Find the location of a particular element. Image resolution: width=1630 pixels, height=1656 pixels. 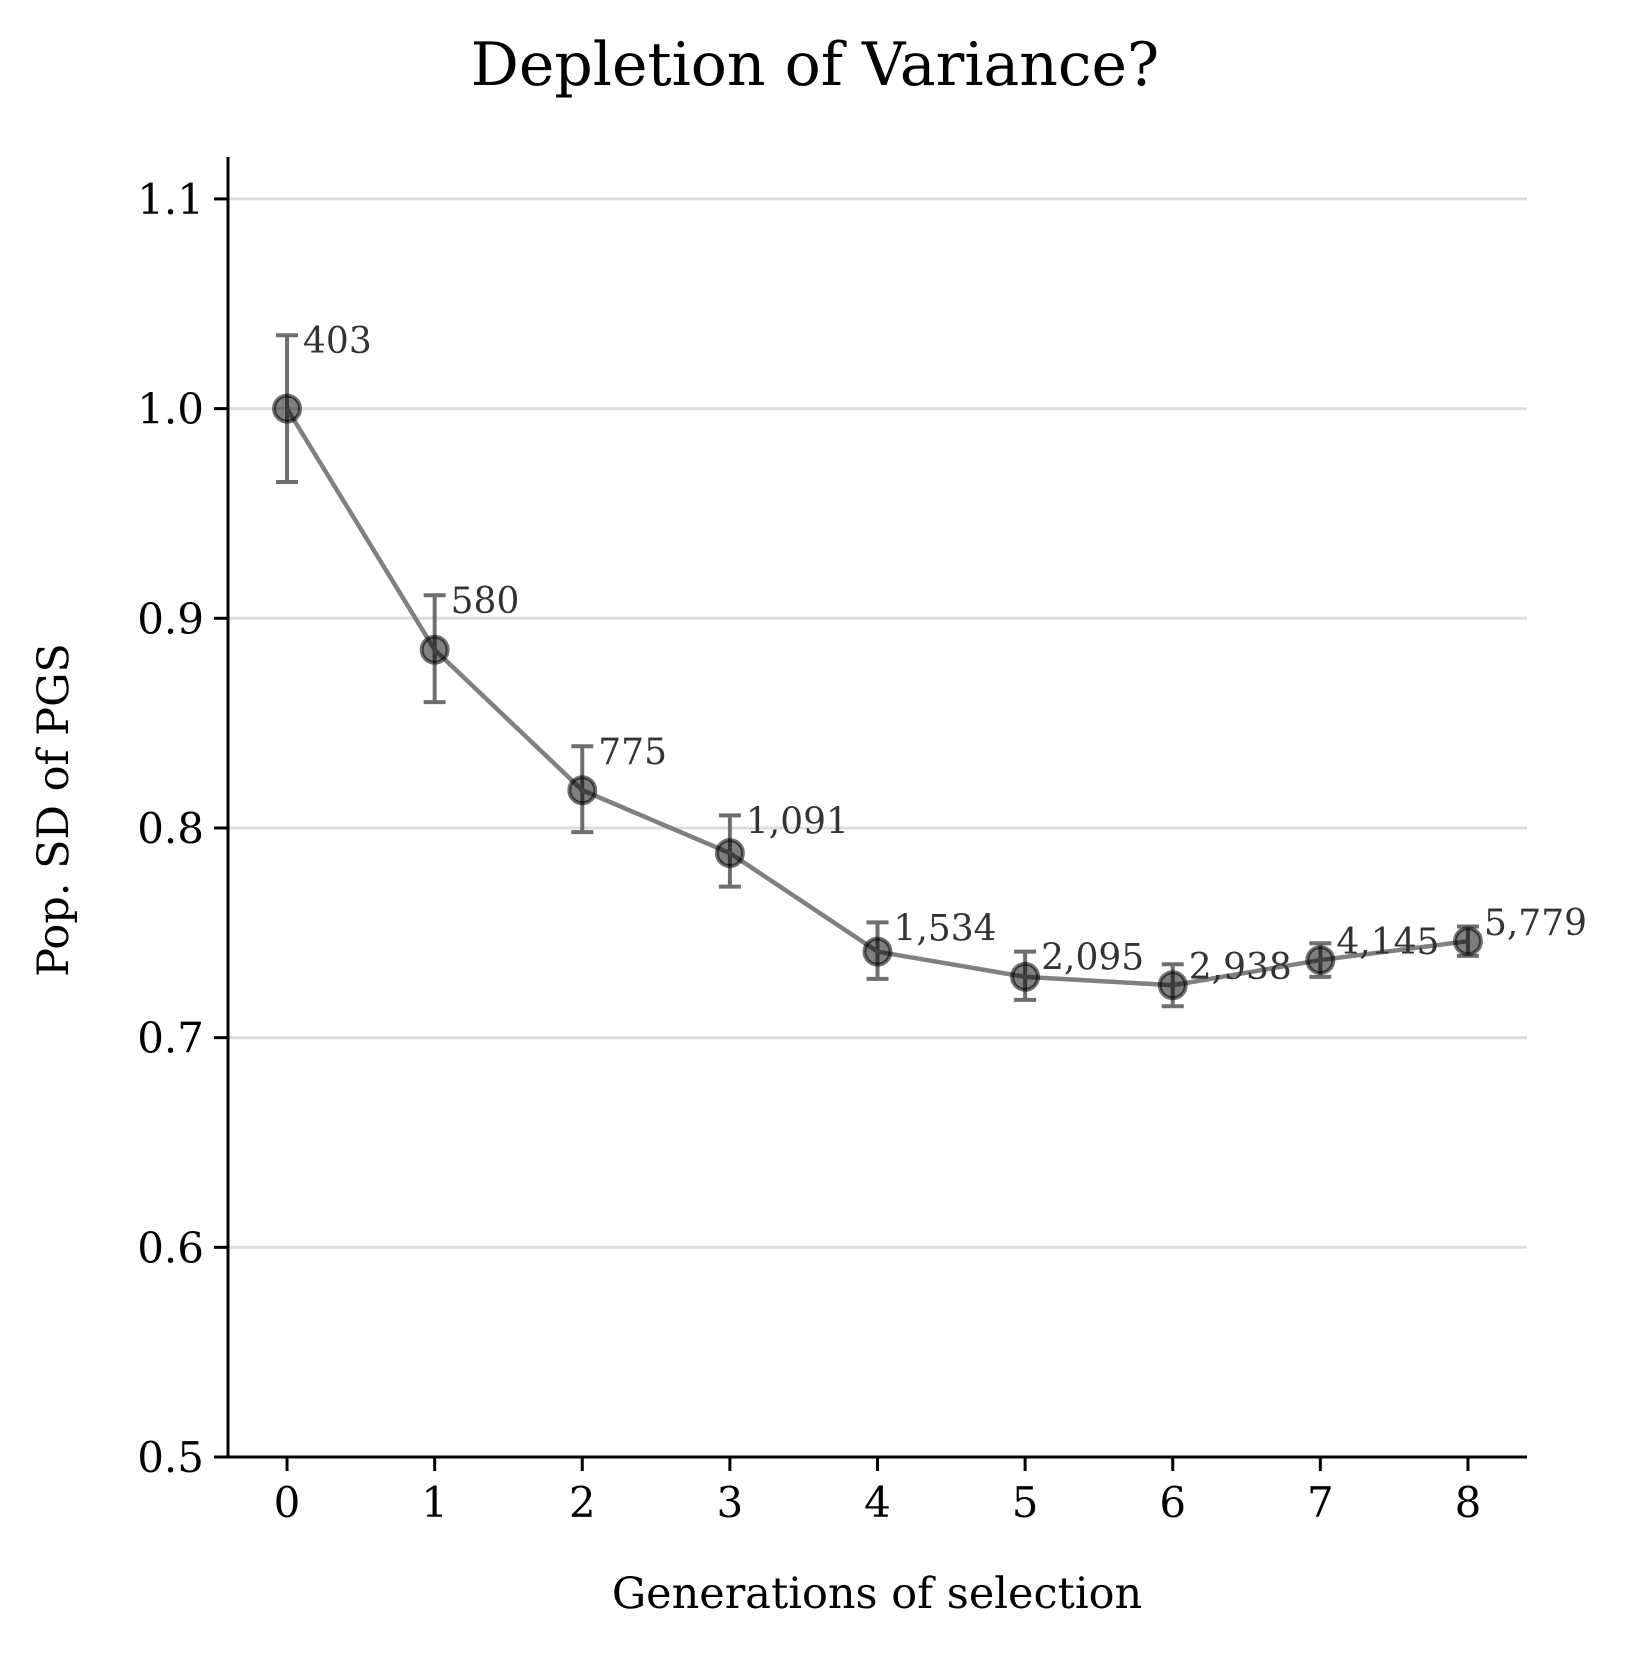

data-label: 775 is located at coordinates (632, 752).